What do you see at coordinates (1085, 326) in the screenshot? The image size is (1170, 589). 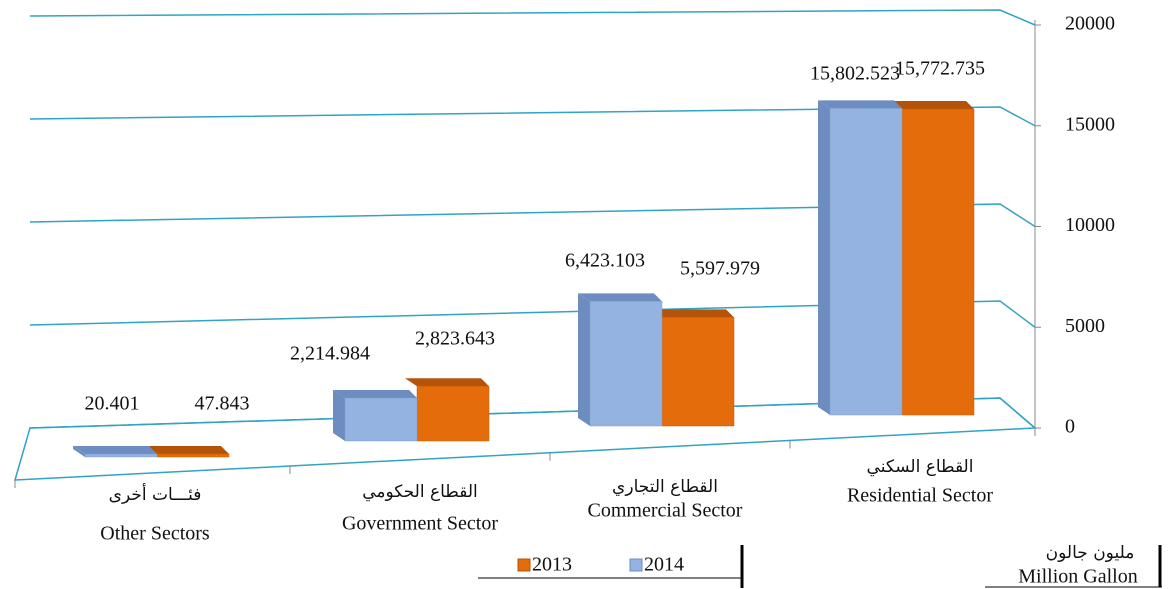 I see `y-tick-label: 5000` at bounding box center [1085, 326].